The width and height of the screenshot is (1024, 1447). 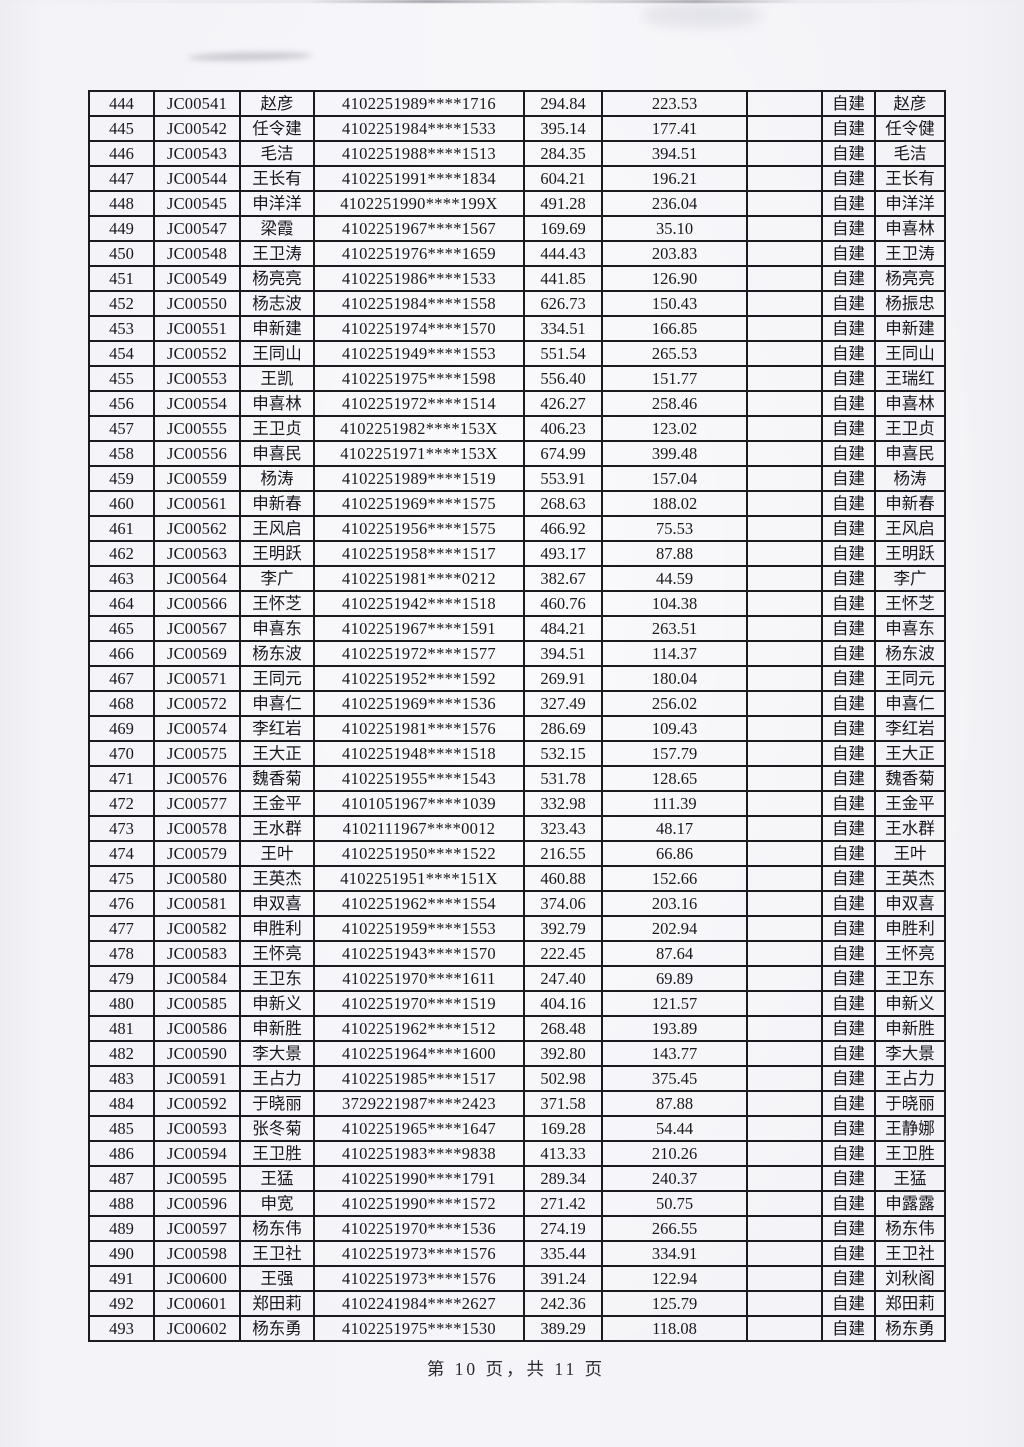 What do you see at coordinates (197, 578) in the screenshot?
I see `cell-code: JC00564` at bounding box center [197, 578].